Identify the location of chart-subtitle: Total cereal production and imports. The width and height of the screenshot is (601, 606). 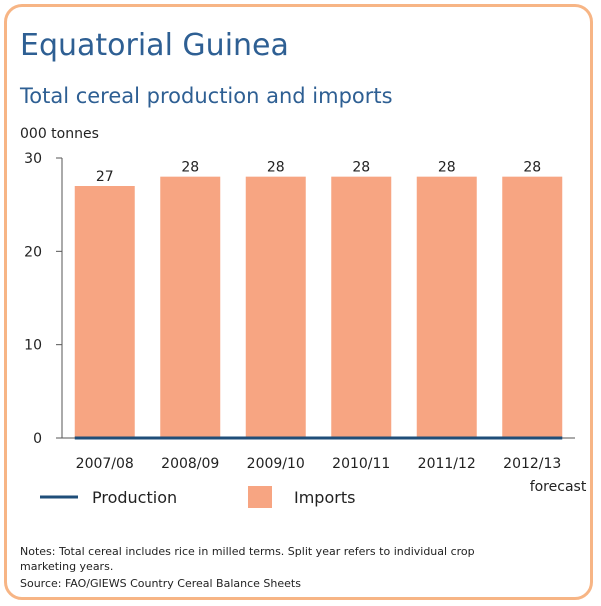
(206, 96).